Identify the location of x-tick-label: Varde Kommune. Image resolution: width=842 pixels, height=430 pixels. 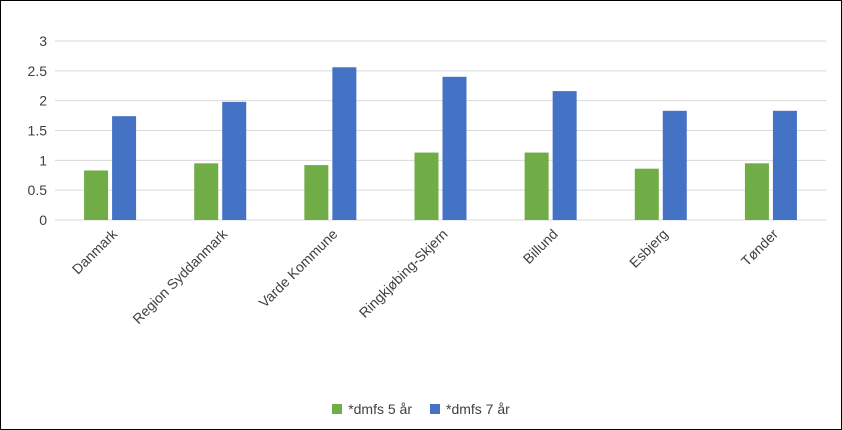
(298, 268).